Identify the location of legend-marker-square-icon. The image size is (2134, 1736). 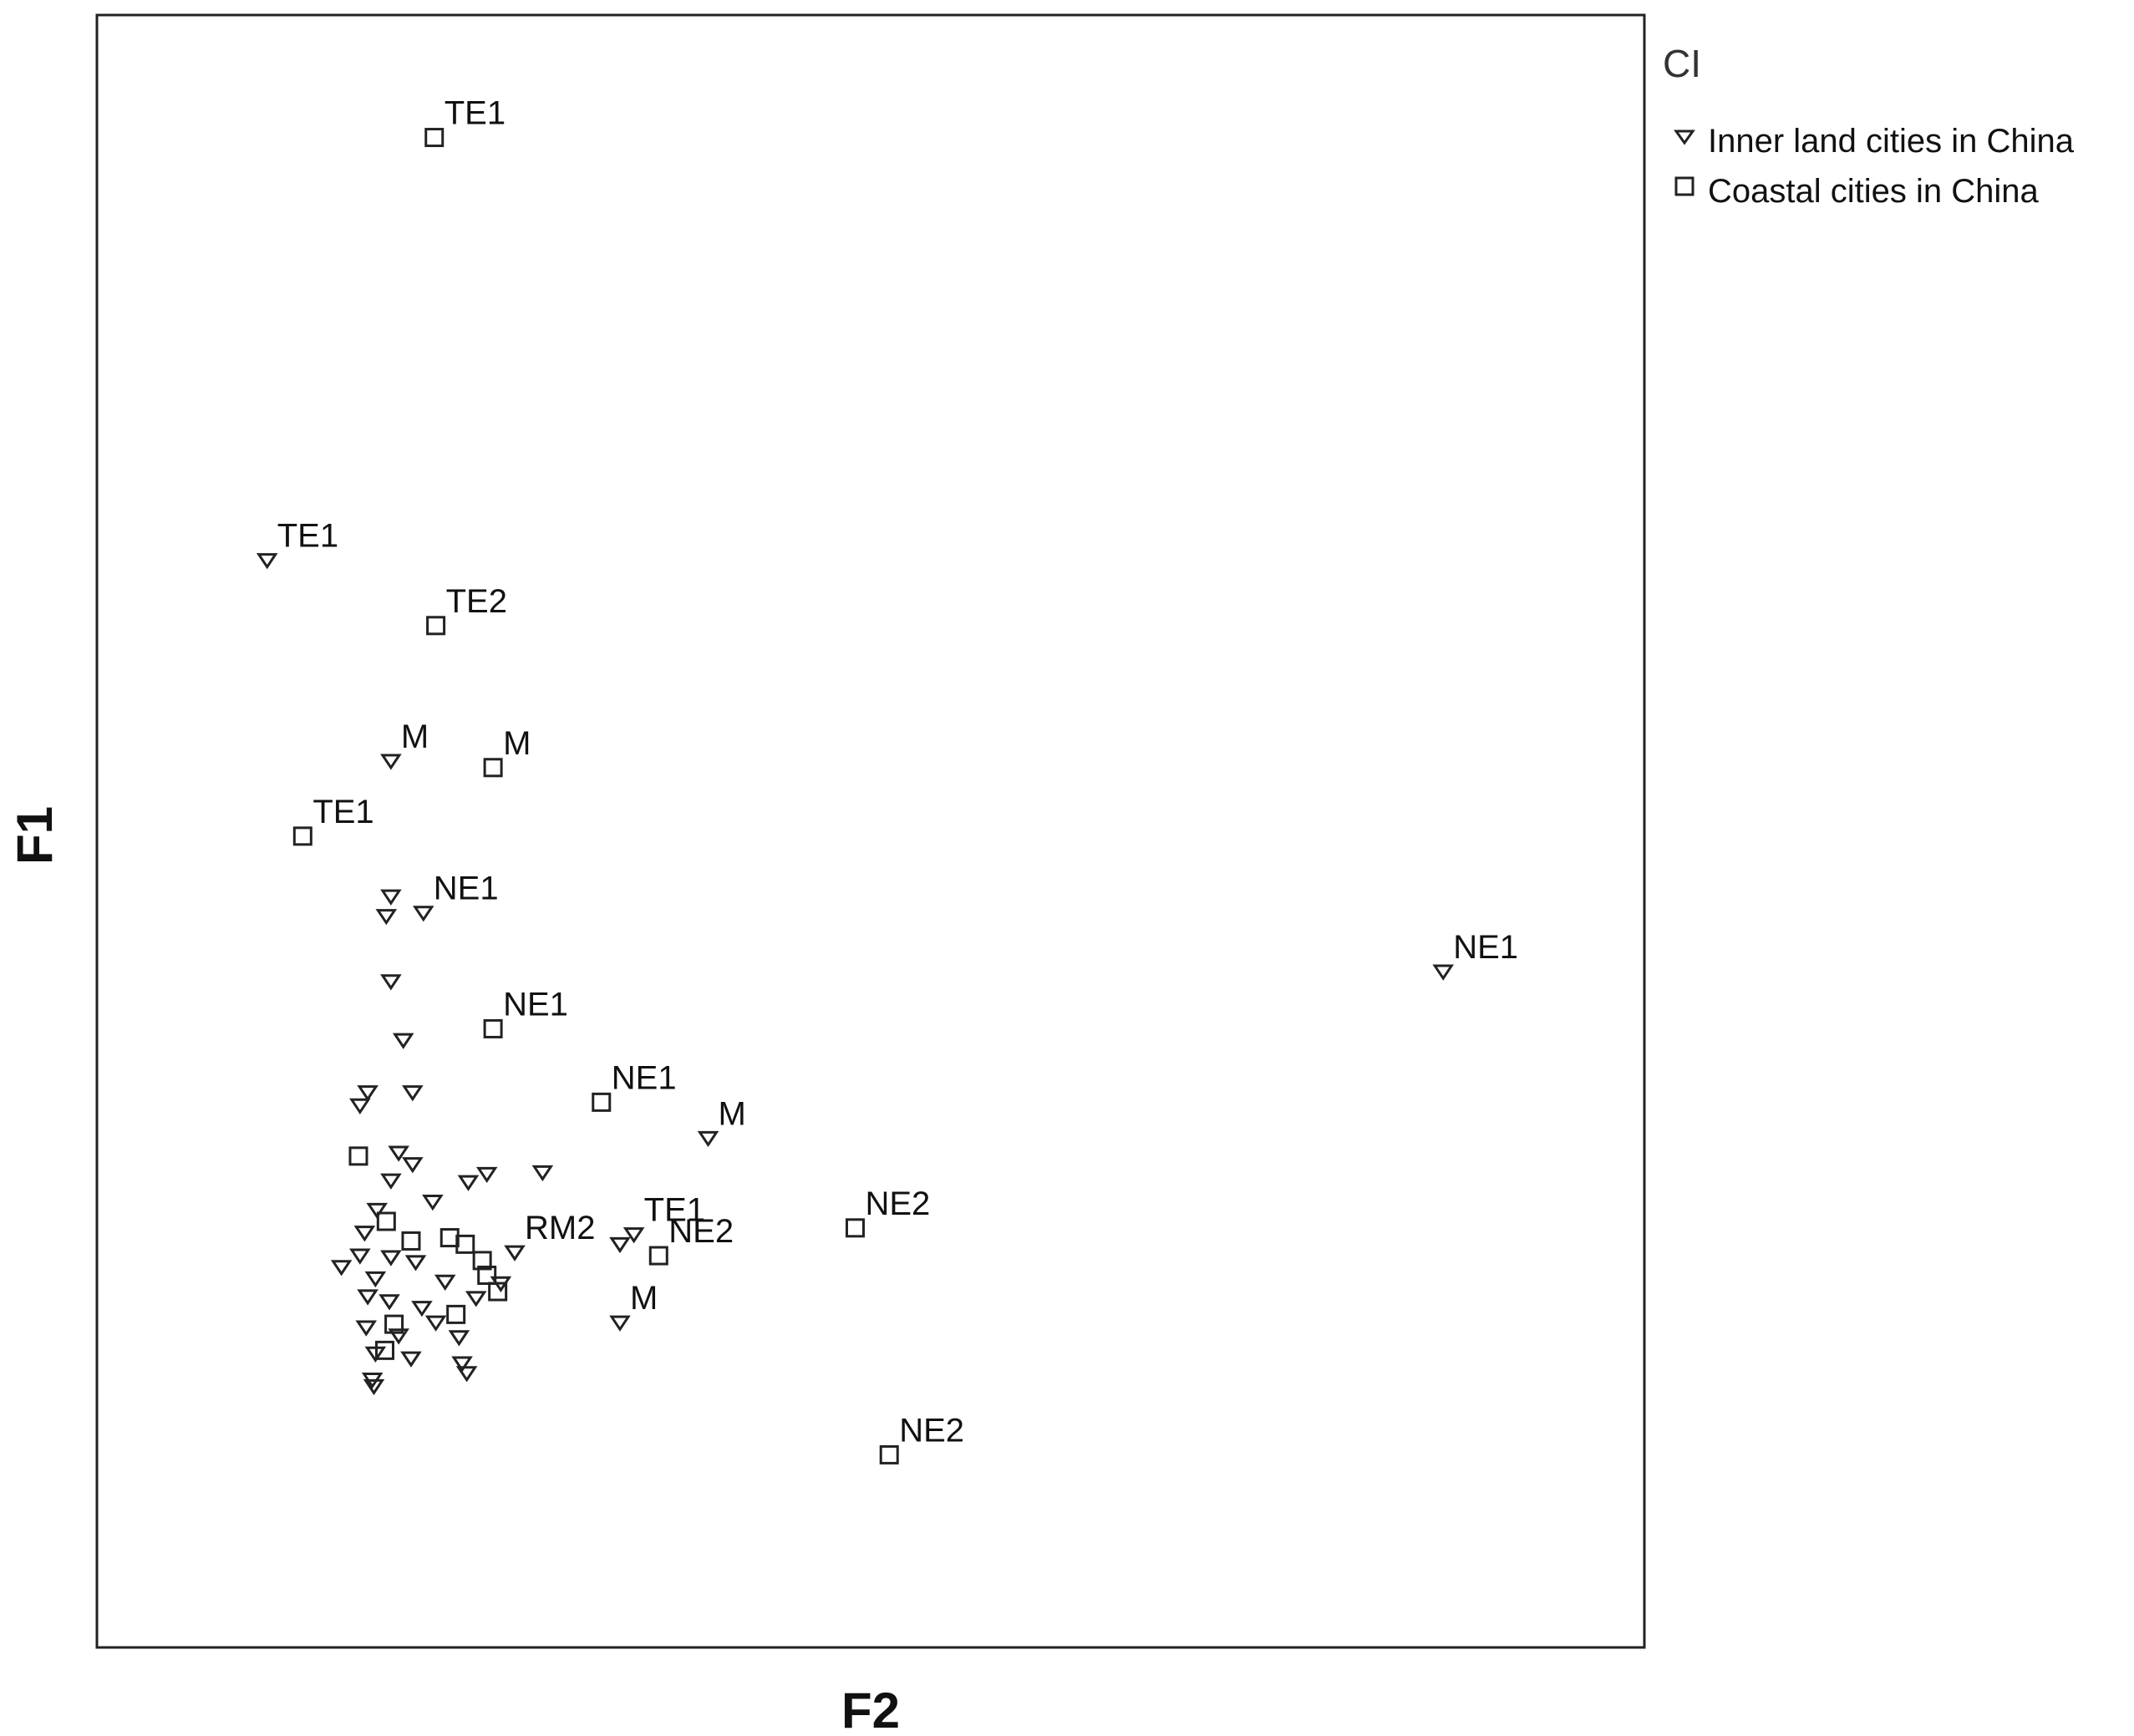
(1684, 186).